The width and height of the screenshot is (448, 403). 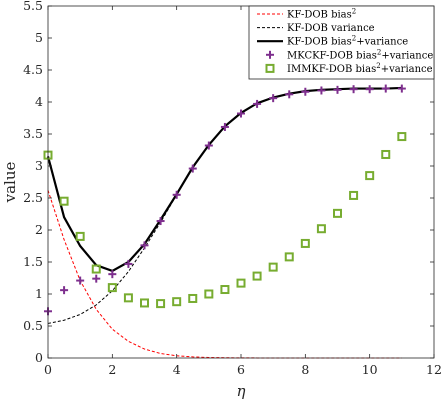 What do you see at coordinates (305, 369) in the screenshot?
I see `x-tick-label: 8` at bounding box center [305, 369].